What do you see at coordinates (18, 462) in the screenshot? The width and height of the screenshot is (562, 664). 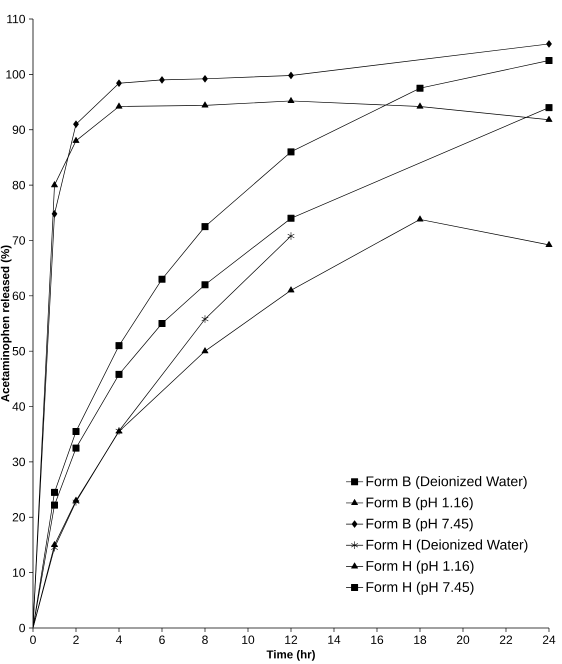 I see `y-tick-label: 30` at bounding box center [18, 462].